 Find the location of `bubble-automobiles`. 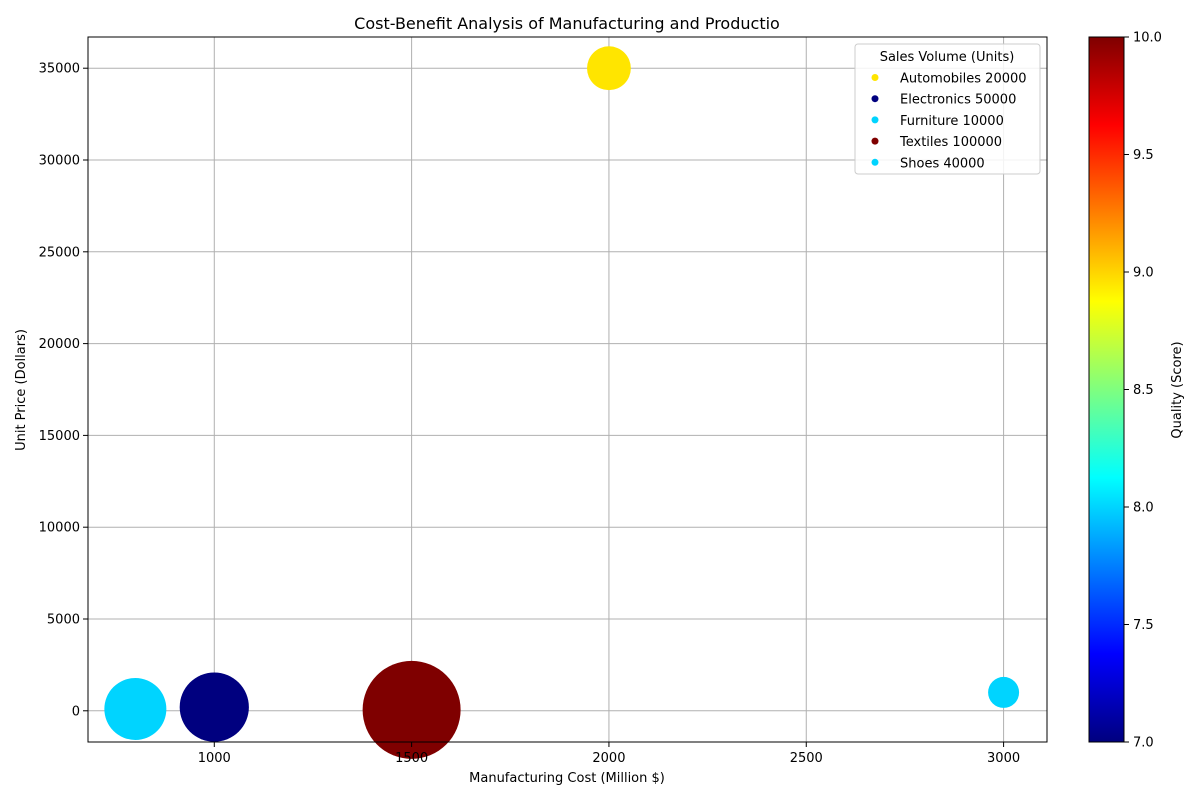

bubble-automobiles is located at coordinates (609, 68).